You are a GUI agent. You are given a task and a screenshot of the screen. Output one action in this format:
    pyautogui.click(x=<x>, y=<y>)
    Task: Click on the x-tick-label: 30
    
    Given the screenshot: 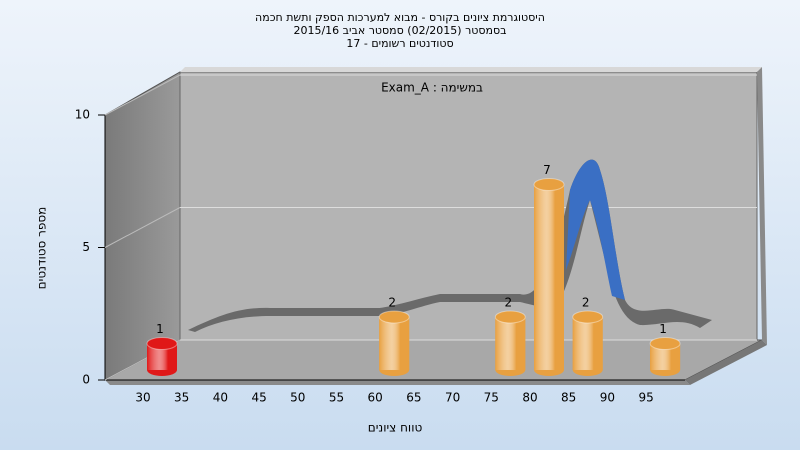 What is the action you would take?
    pyautogui.click(x=142, y=398)
    